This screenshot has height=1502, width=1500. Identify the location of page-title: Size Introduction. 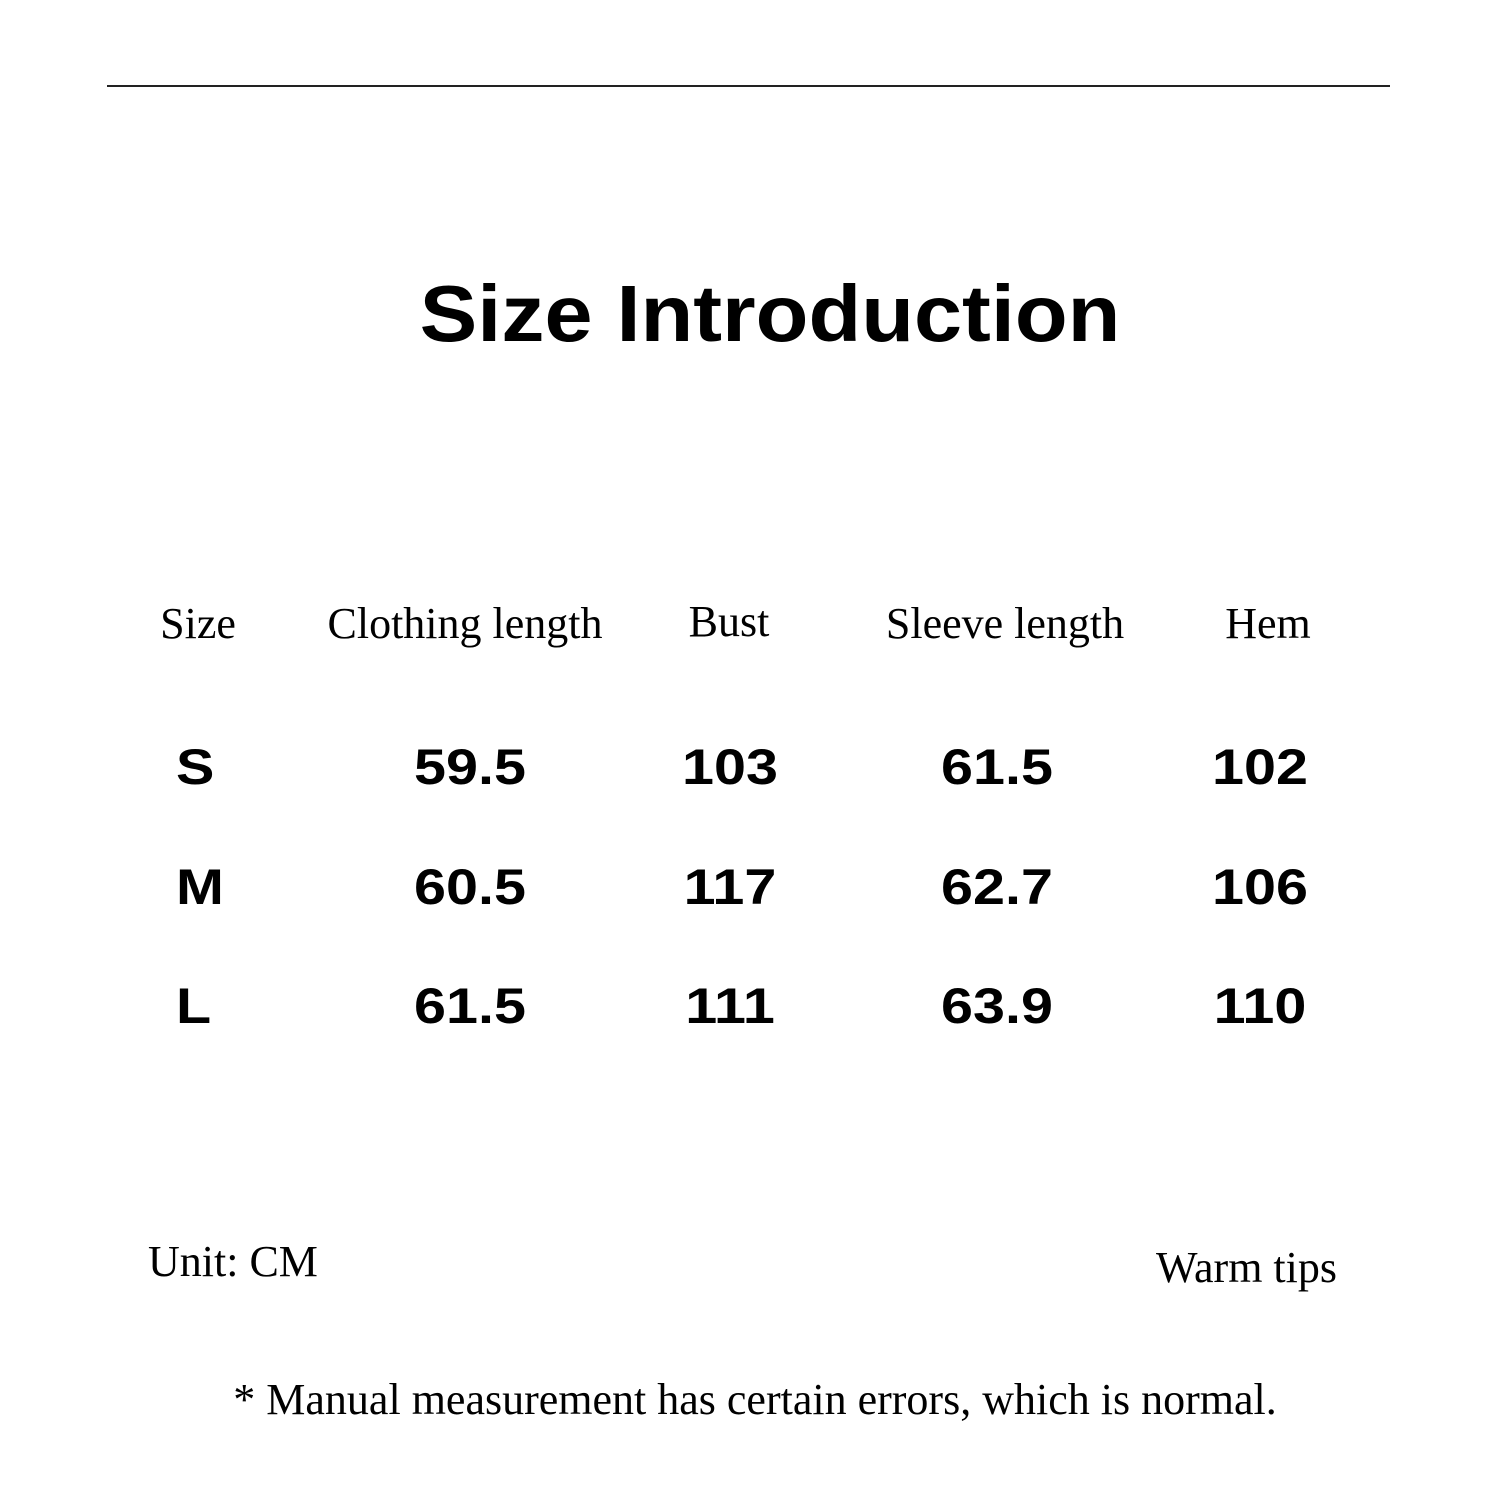
(770, 313).